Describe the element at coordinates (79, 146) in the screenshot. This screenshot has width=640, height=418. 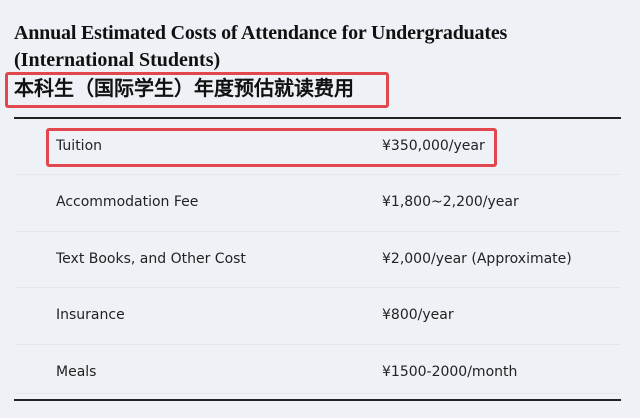
I see `row-label: Tuition` at that location.